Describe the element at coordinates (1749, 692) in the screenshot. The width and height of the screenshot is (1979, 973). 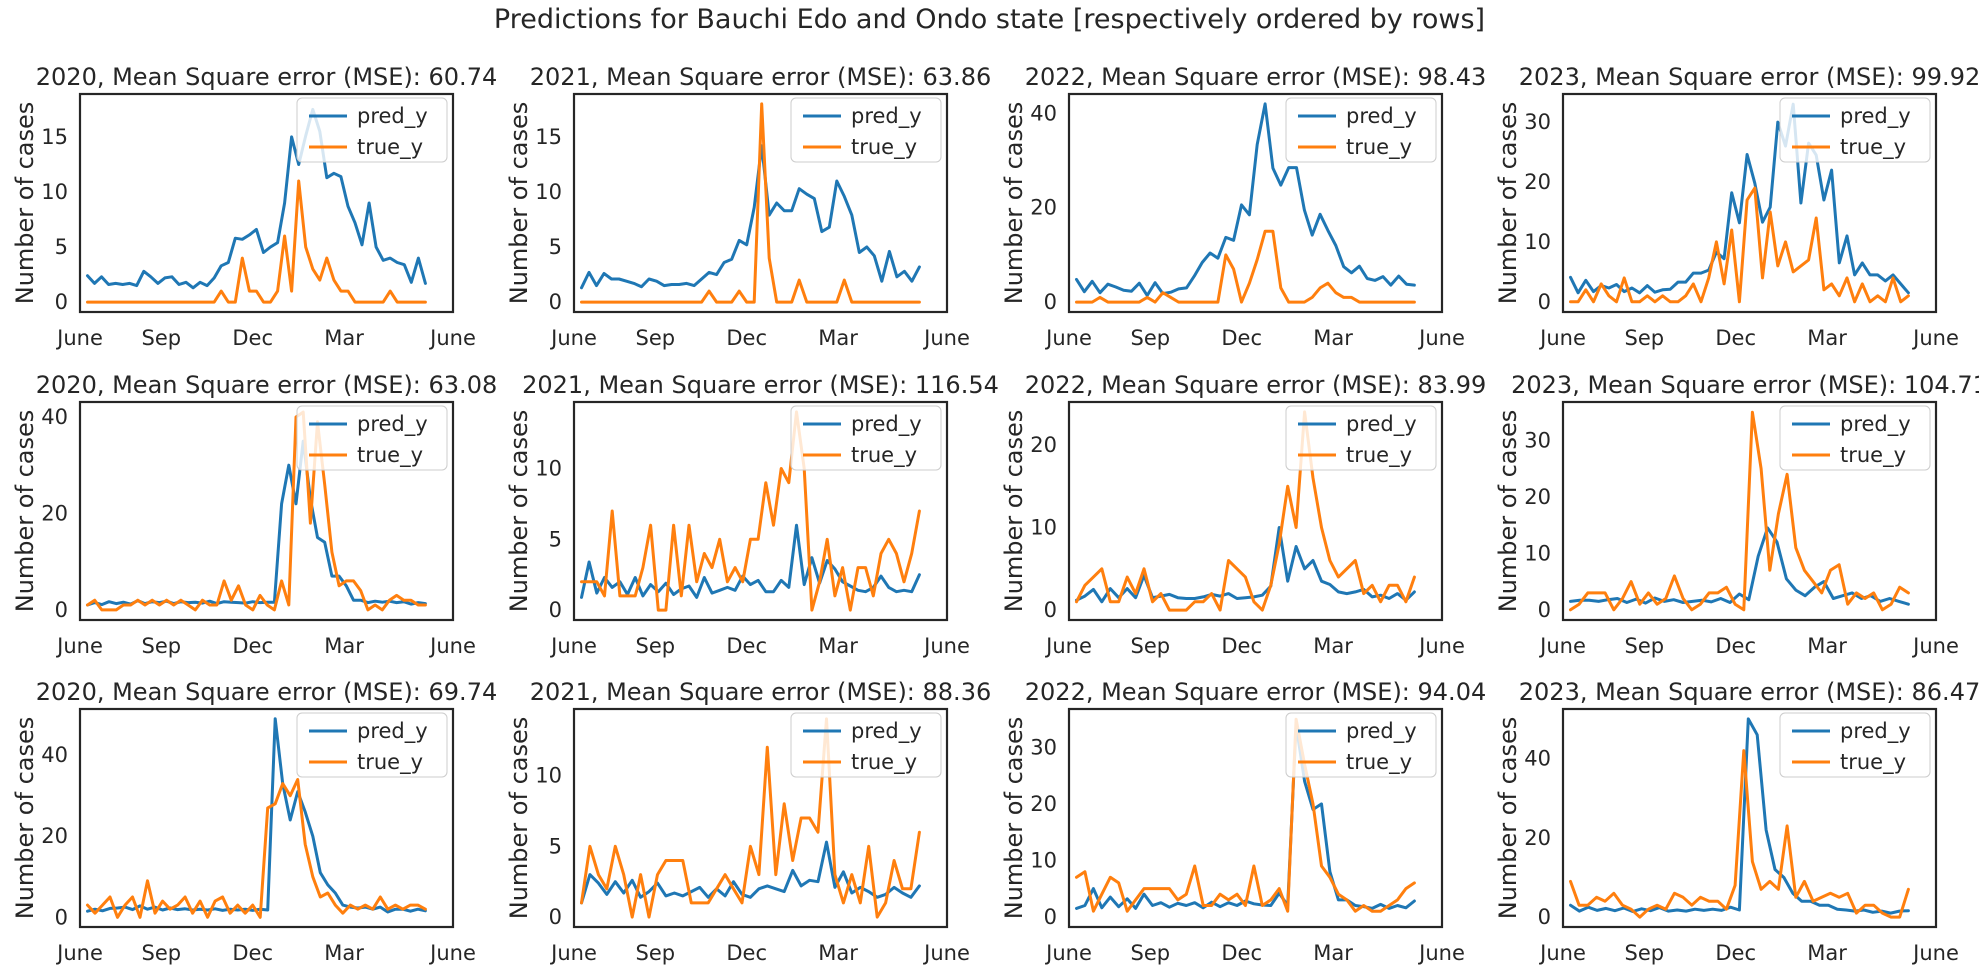
I see `subplot-title: 2023, Mean Square error (MSE): 86.47` at that location.